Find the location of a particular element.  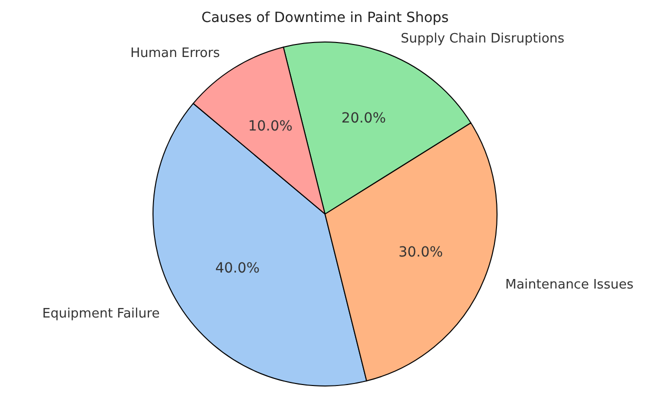

data-label: 30.0% is located at coordinates (420, 252).